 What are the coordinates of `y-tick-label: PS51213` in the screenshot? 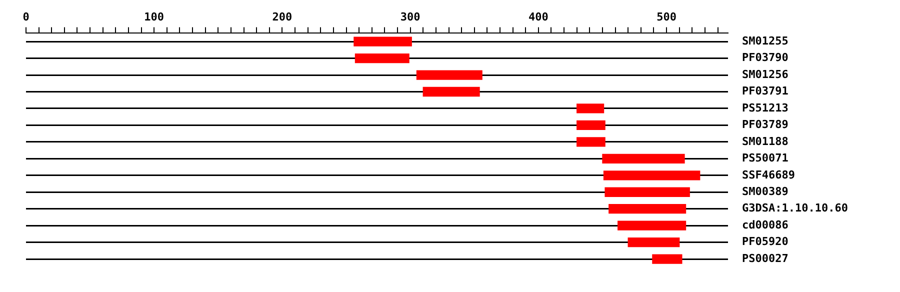 It's located at (765, 107).